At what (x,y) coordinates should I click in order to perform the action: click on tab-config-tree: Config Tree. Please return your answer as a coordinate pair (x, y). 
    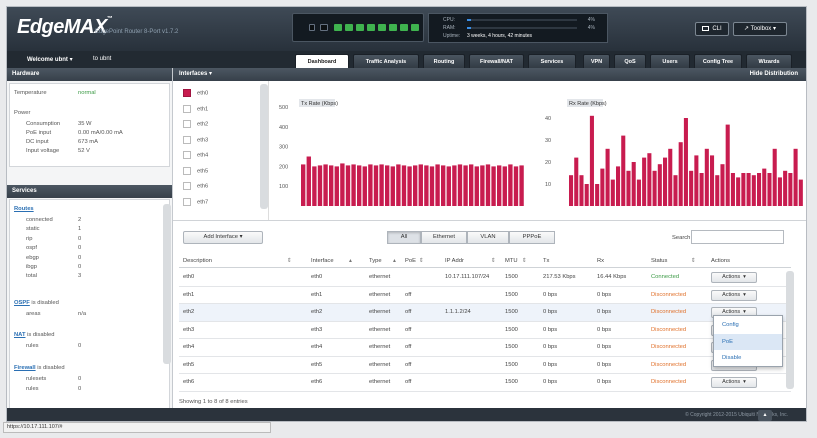
    Looking at the image, I should click on (718, 61).